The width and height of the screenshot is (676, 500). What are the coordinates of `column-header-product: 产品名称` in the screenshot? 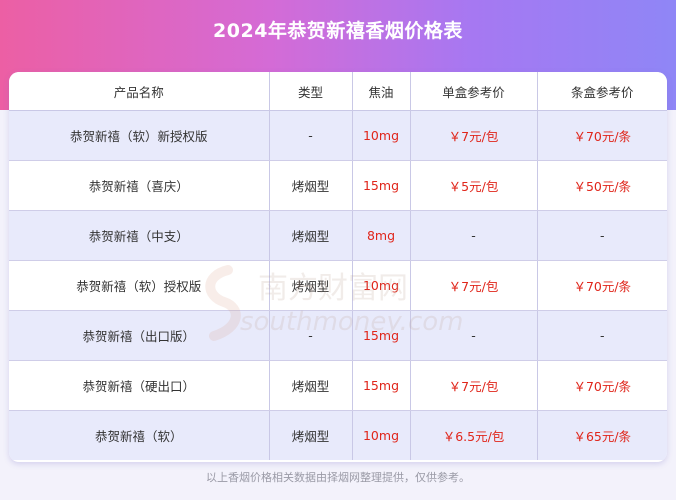 It's located at (139, 91).